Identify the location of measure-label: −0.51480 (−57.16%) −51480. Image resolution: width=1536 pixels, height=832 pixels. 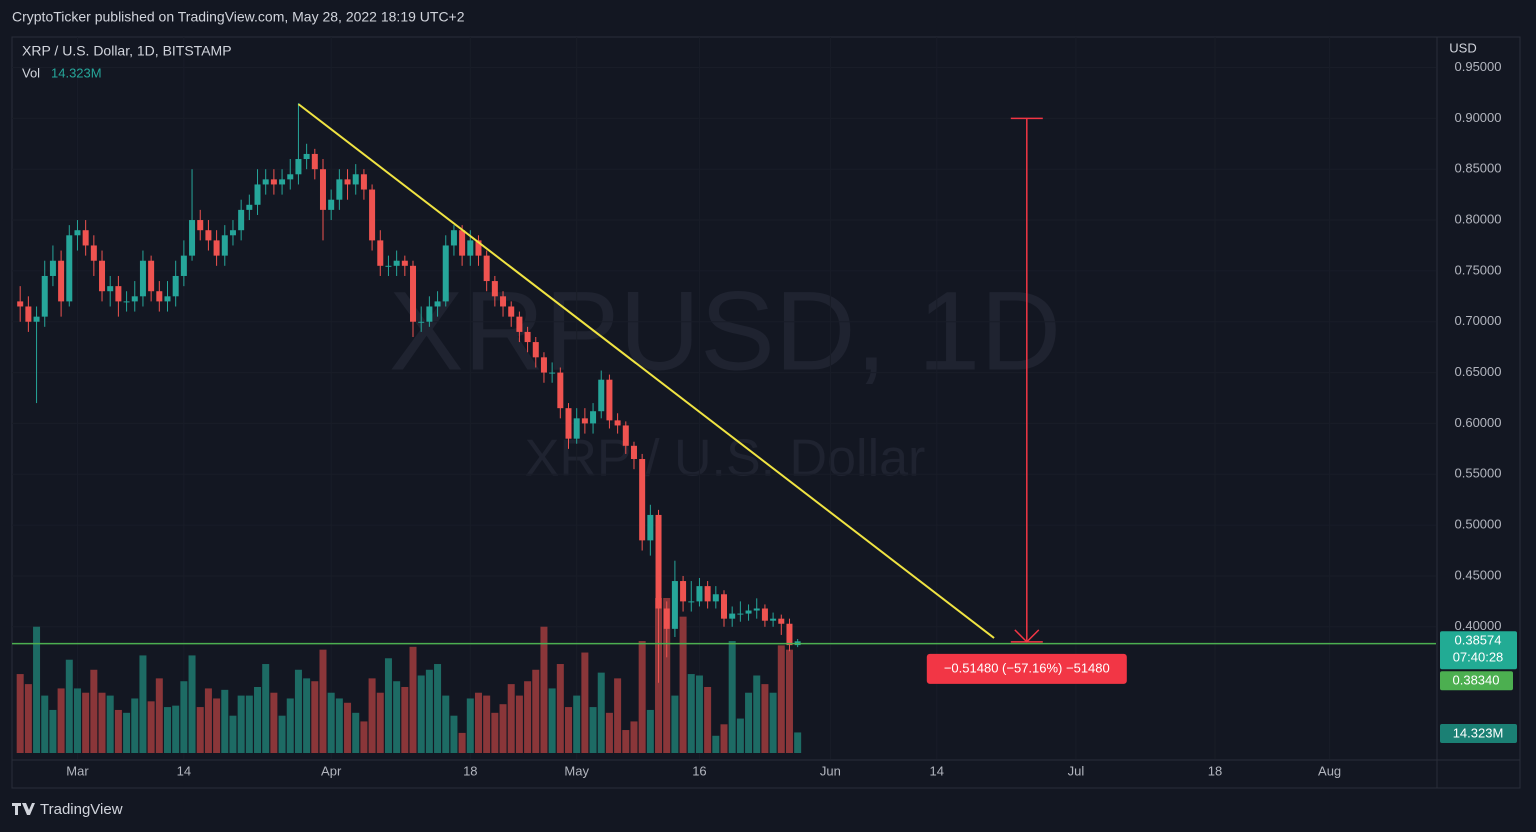
(1027, 667).